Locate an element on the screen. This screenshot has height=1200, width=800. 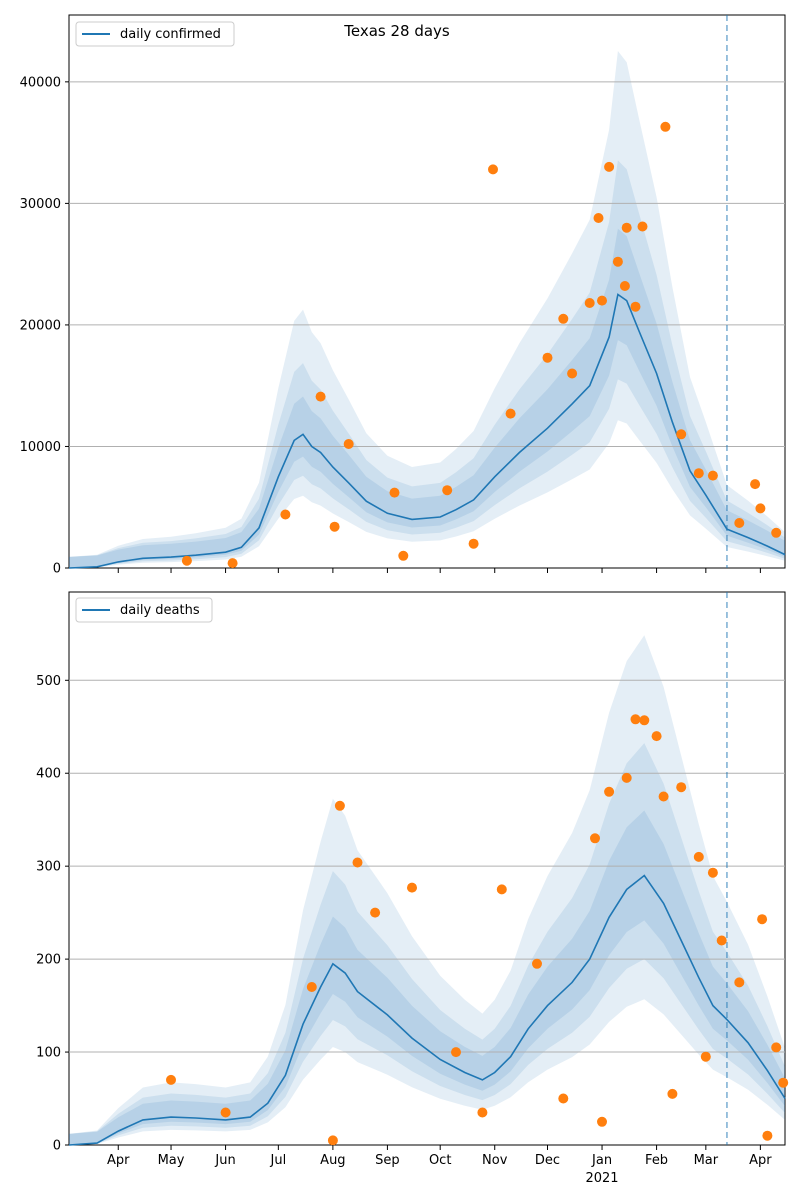
x-tick-label: Sep is located at coordinates (387, 1160).